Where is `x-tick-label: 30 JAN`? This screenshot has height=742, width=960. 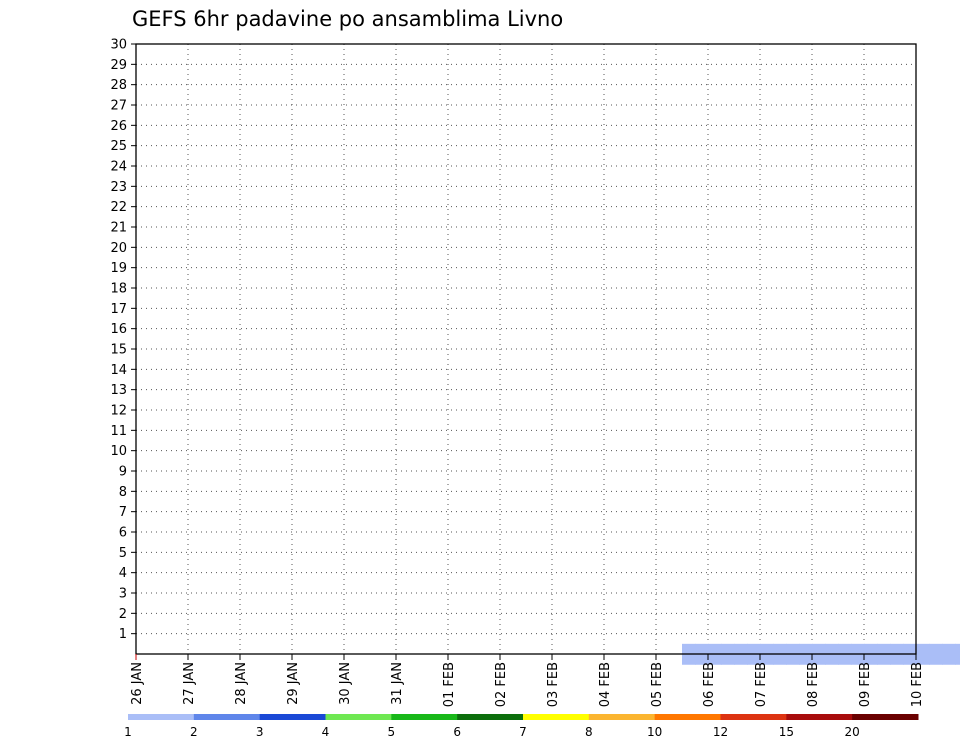 x-tick-label: 30 JAN is located at coordinates (345, 683).